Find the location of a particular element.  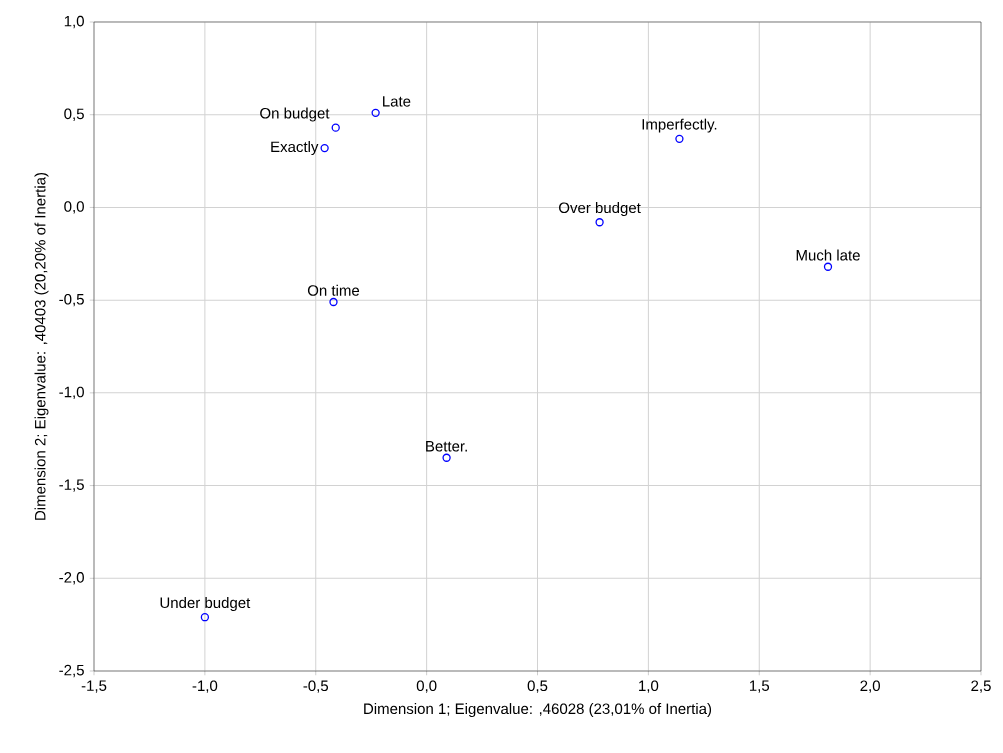

x-tick-label: 1,0 is located at coordinates (649, 686).